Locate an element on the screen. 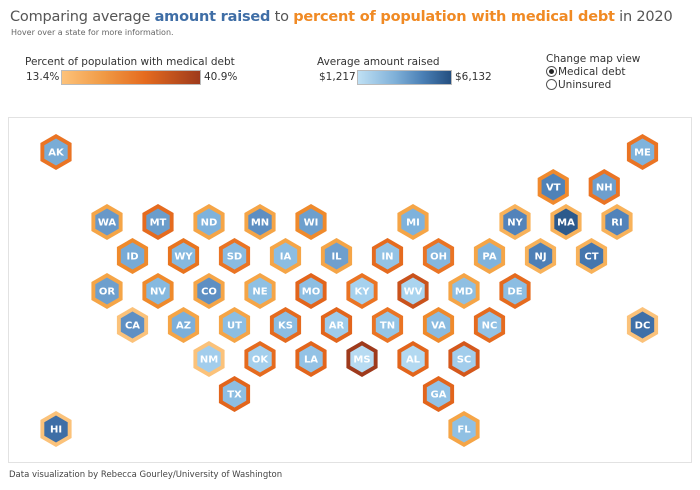 This screenshot has width=700, height=490. state-hex-mi: MI is located at coordinates (413, 222).